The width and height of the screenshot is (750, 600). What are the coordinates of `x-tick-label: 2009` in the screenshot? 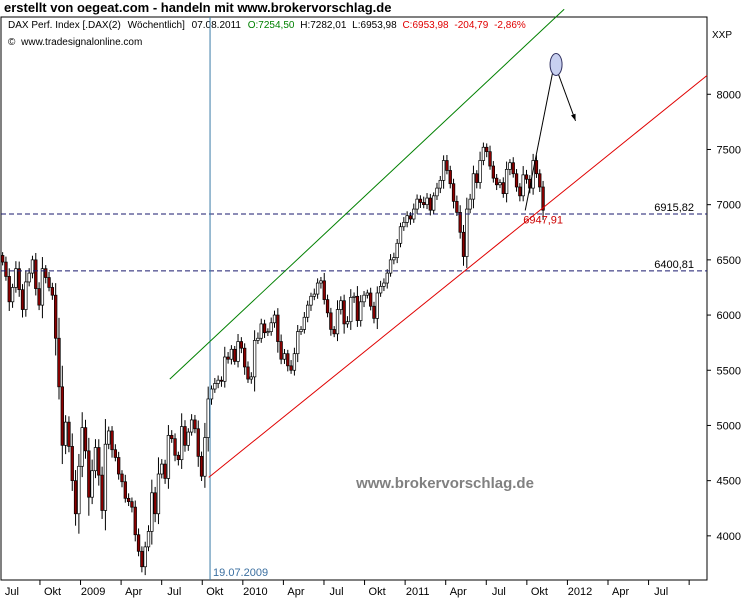 It's located at (93, 592).